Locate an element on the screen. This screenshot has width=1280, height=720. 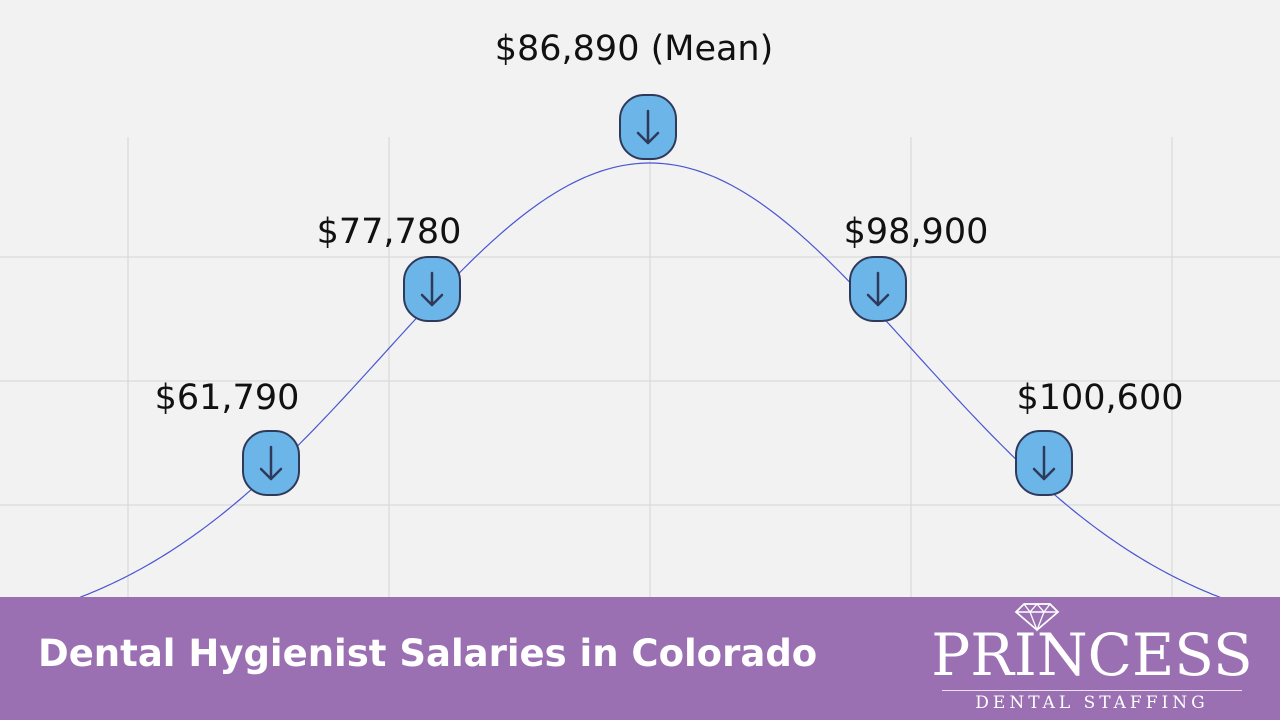
princess-logo: PRINCESS DENTAL STAFFING is located at coordinates (1091, 659).